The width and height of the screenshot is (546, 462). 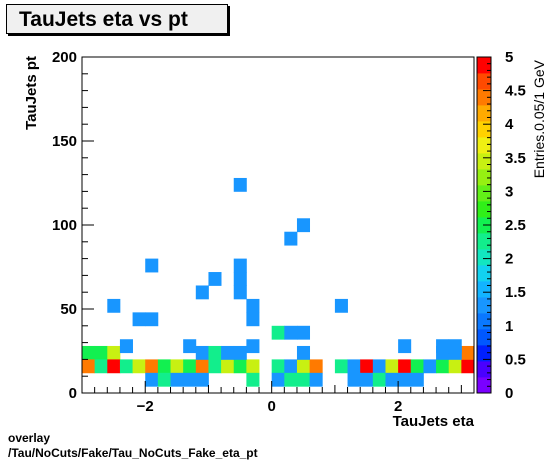 I want to click on z-tick-label: 4.5, so click(x=515, y=91).